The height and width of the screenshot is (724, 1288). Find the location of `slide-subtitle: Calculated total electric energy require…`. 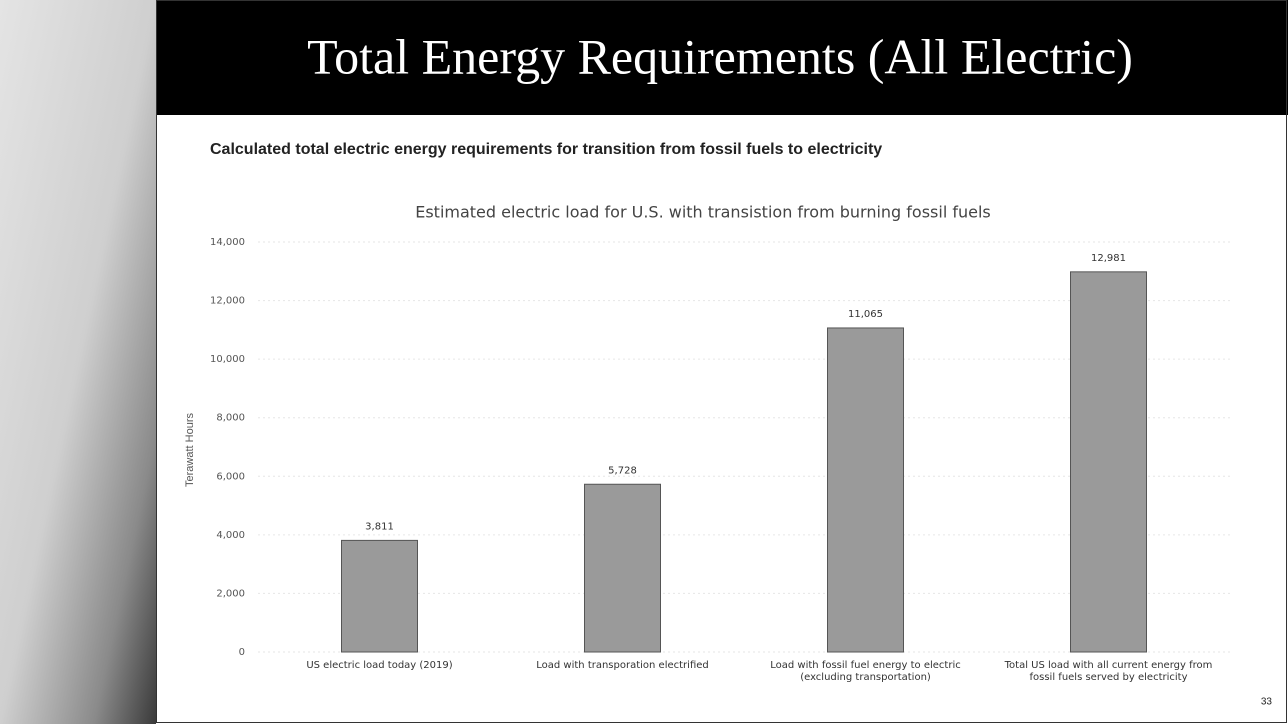

slide-subtitle: Calculated total electric energy require… is located at coordinates (546, 149).